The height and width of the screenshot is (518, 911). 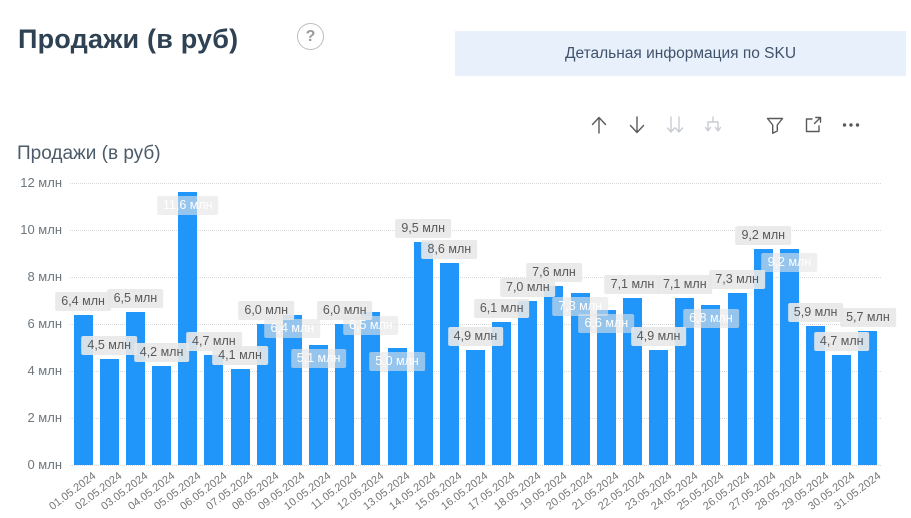 I want to click on visual-header-toolbar, so click(x=729, y=125).